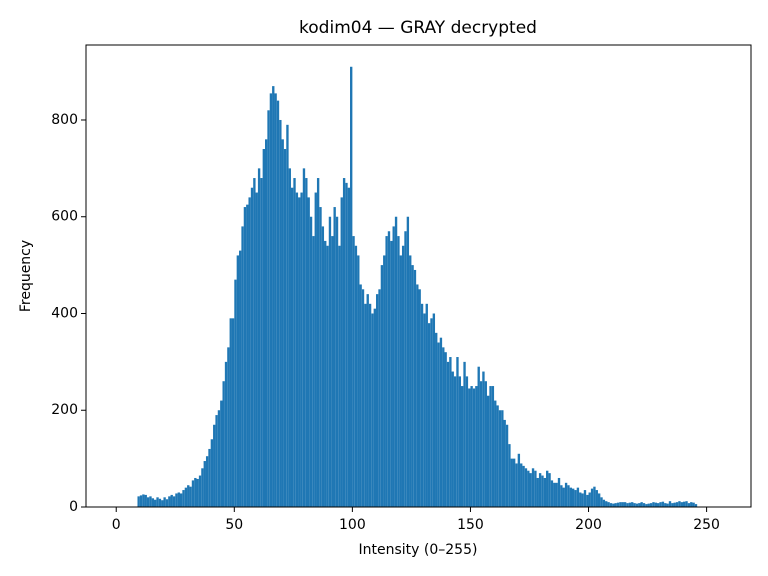 This screenshot has width=768, height=576. I want to click on y-tick-label: 800, so click(64, 120).